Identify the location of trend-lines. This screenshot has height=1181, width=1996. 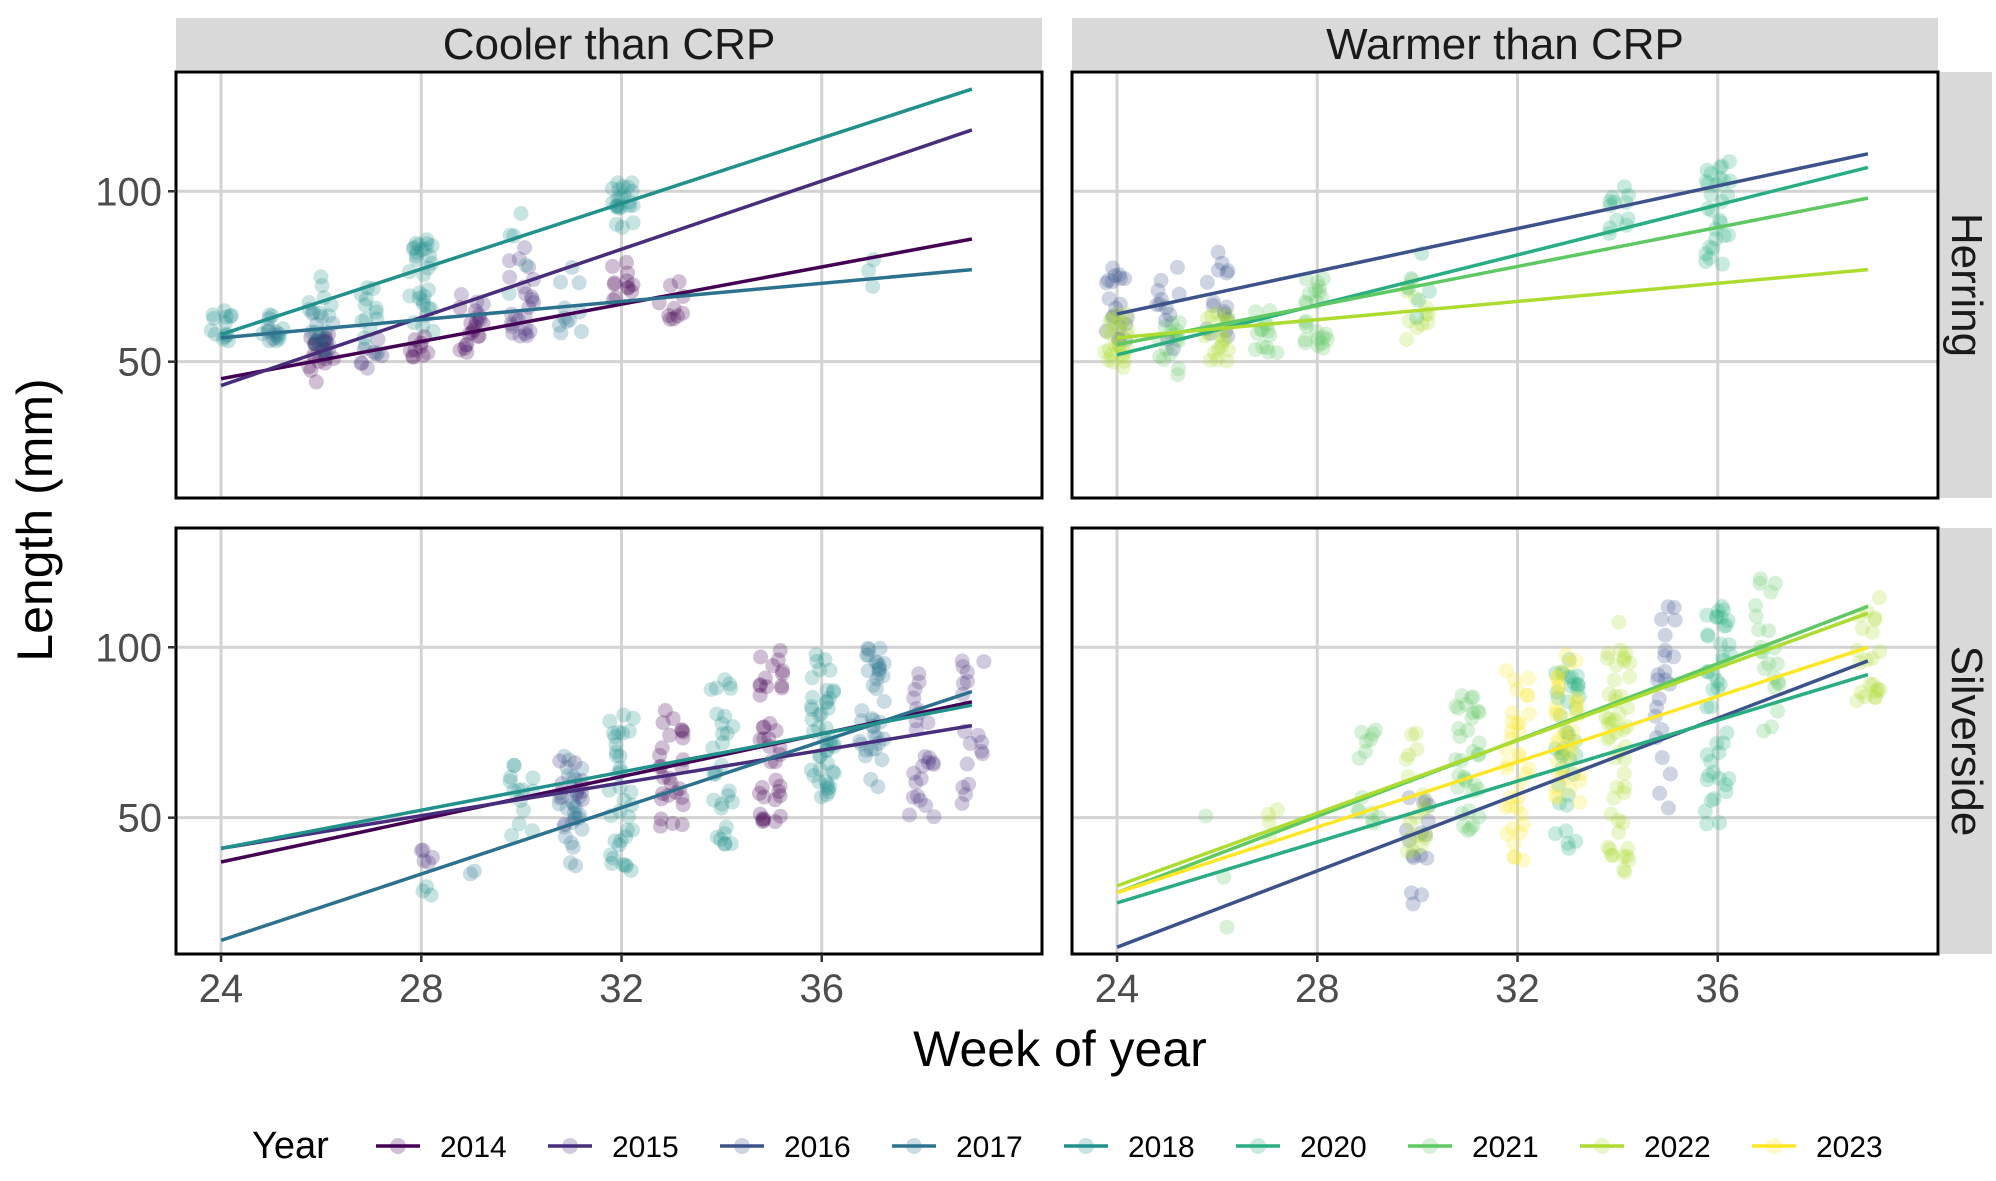
(596, 816).